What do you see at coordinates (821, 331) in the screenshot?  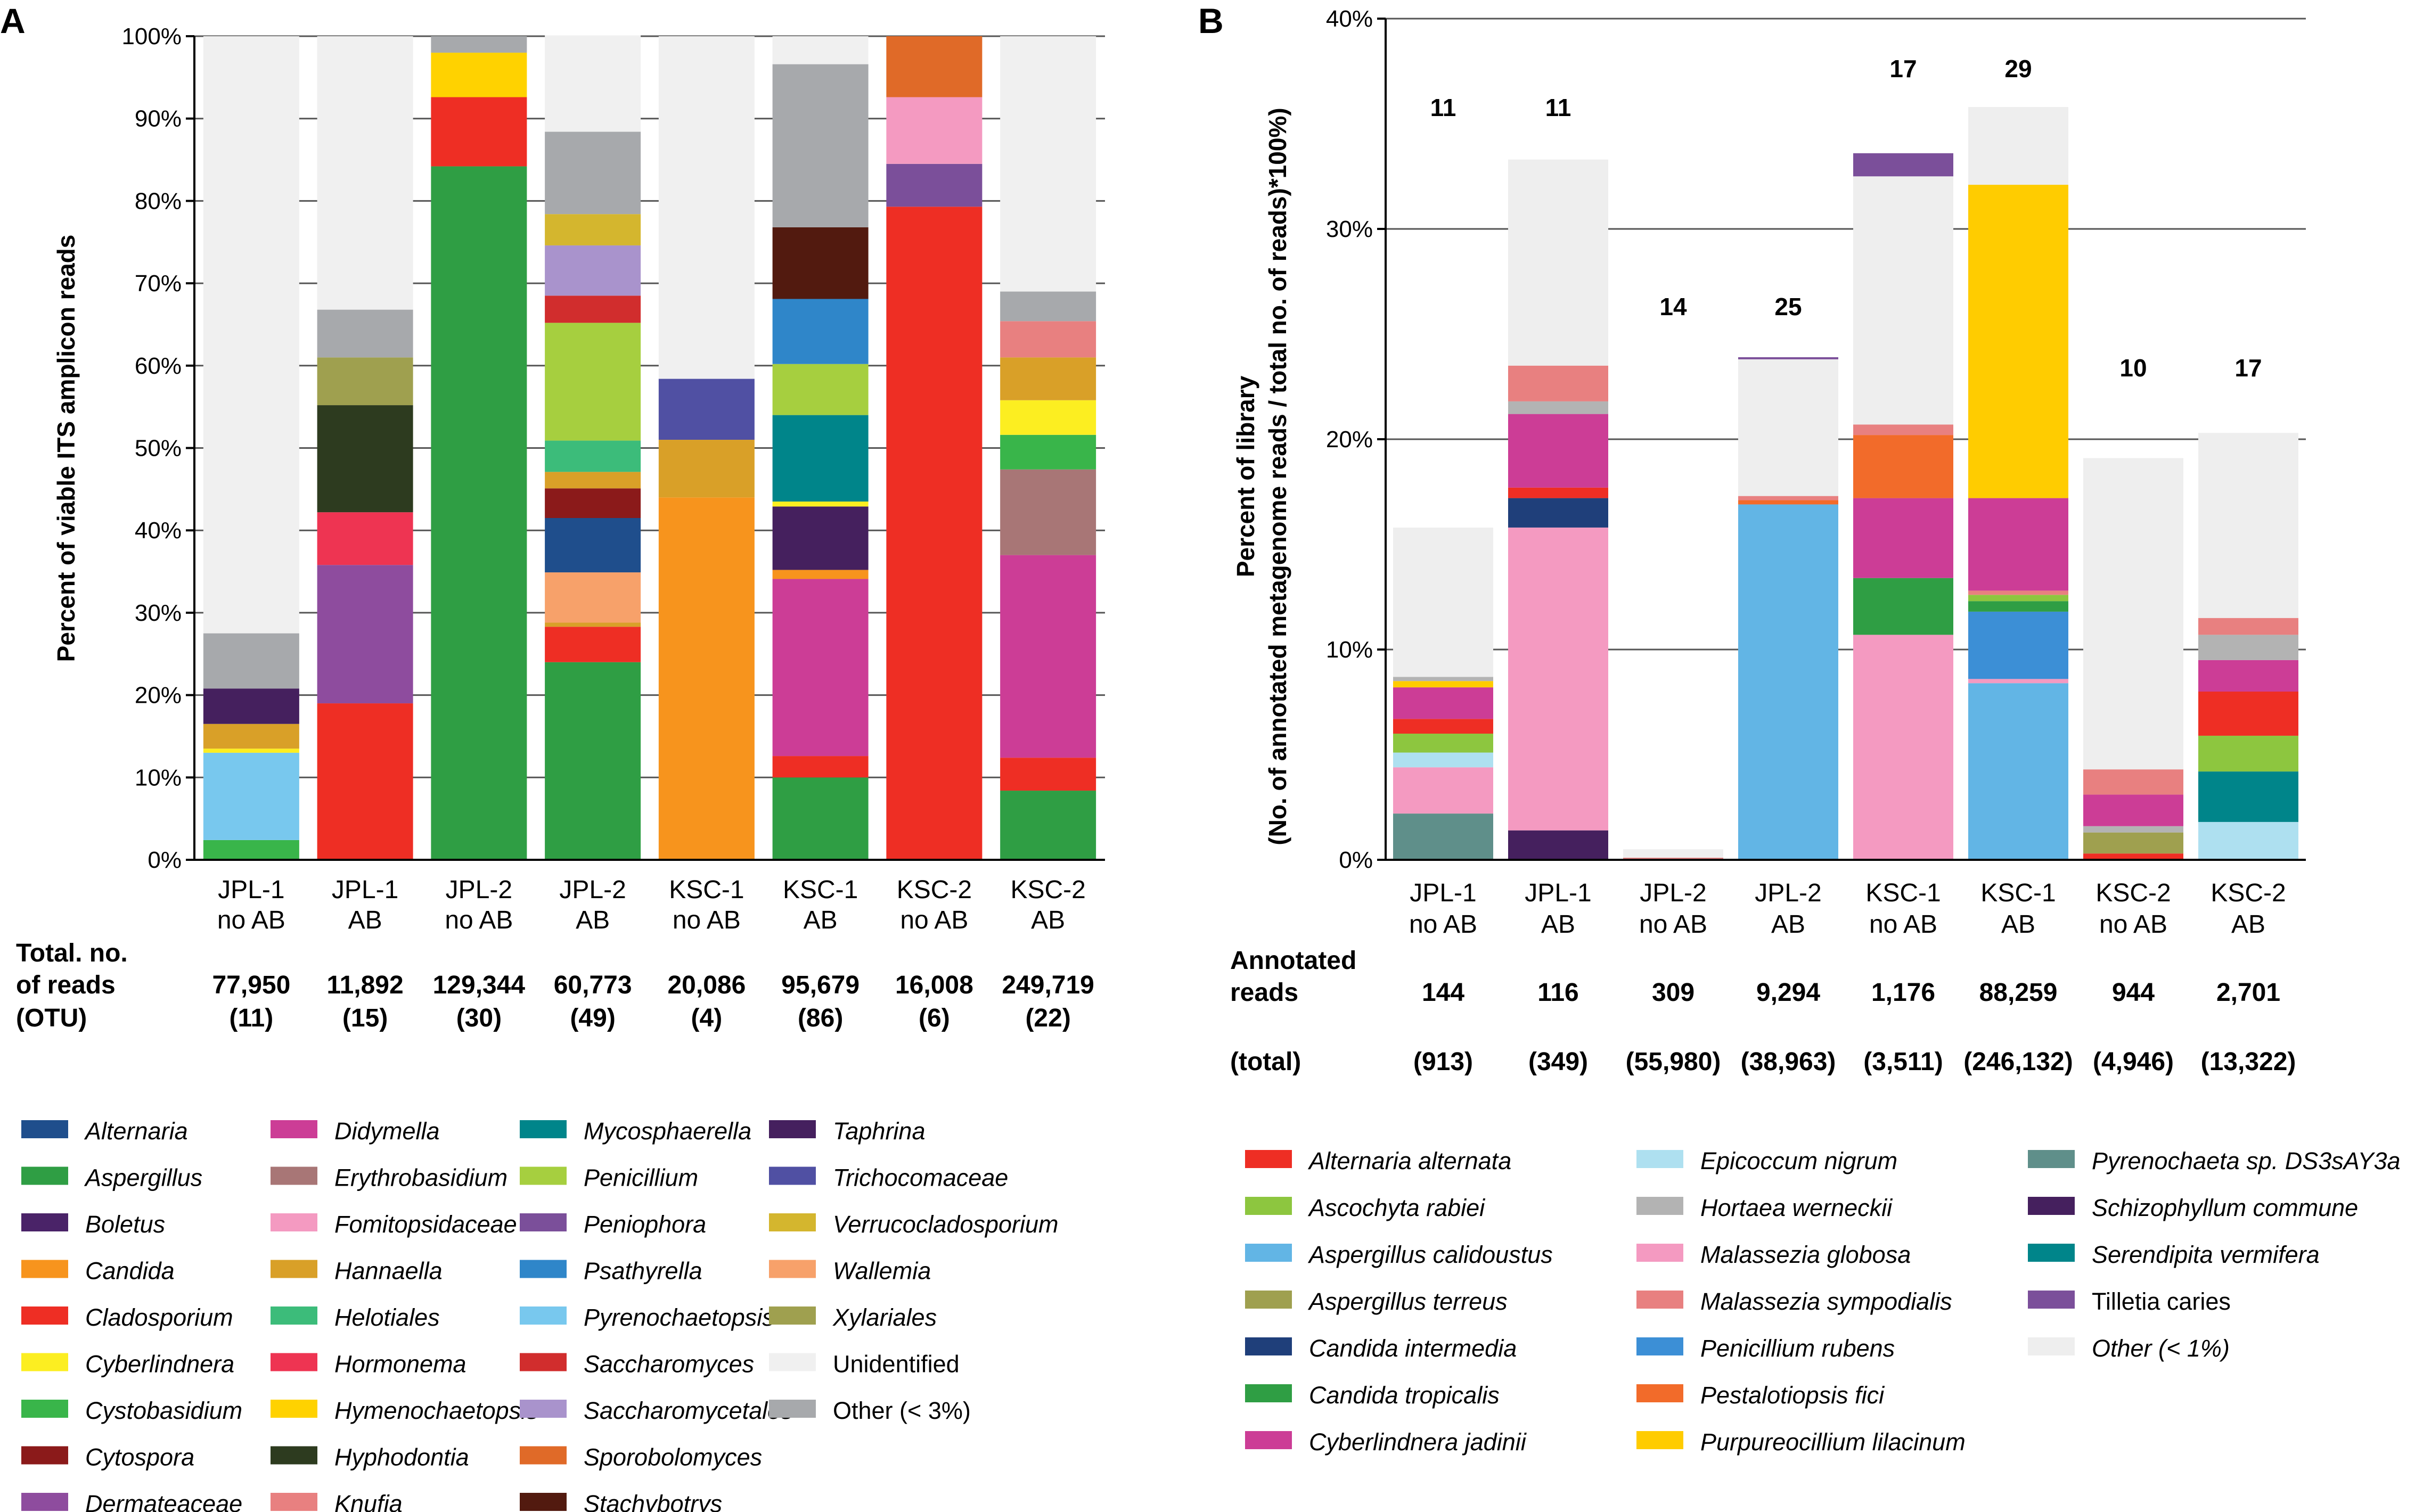 I see `bar-segment-psathyrella` at bounding box center [821, 331].